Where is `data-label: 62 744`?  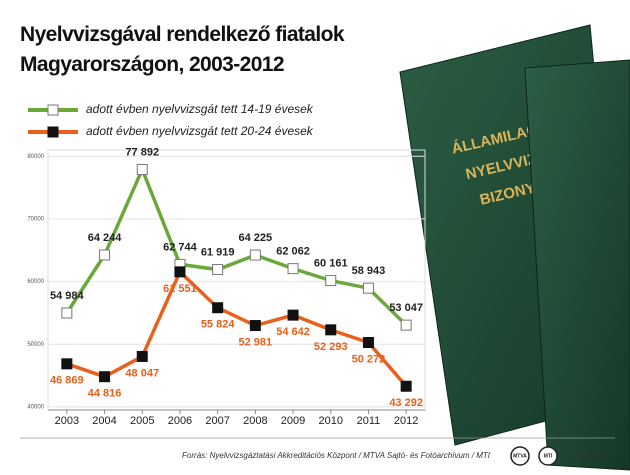
data-label: 62 744 is located at coordinates (180, 247).